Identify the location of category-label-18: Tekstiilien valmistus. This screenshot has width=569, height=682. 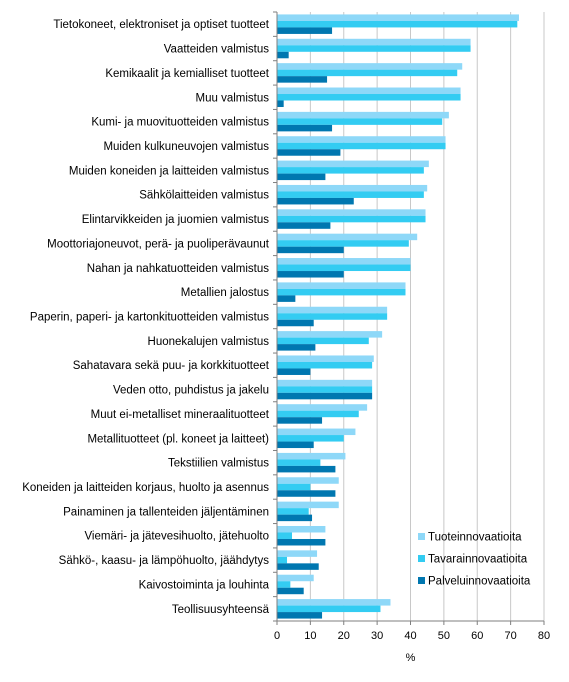
(218, 464).